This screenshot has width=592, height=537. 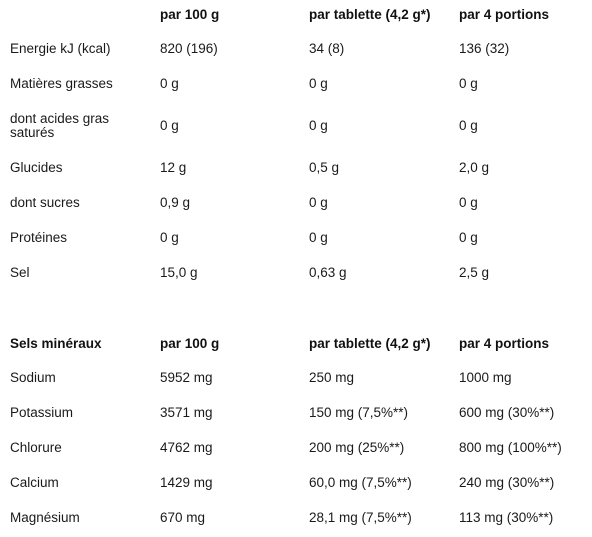 I want to click on row-label: Sel, so click(x=20, y=272).